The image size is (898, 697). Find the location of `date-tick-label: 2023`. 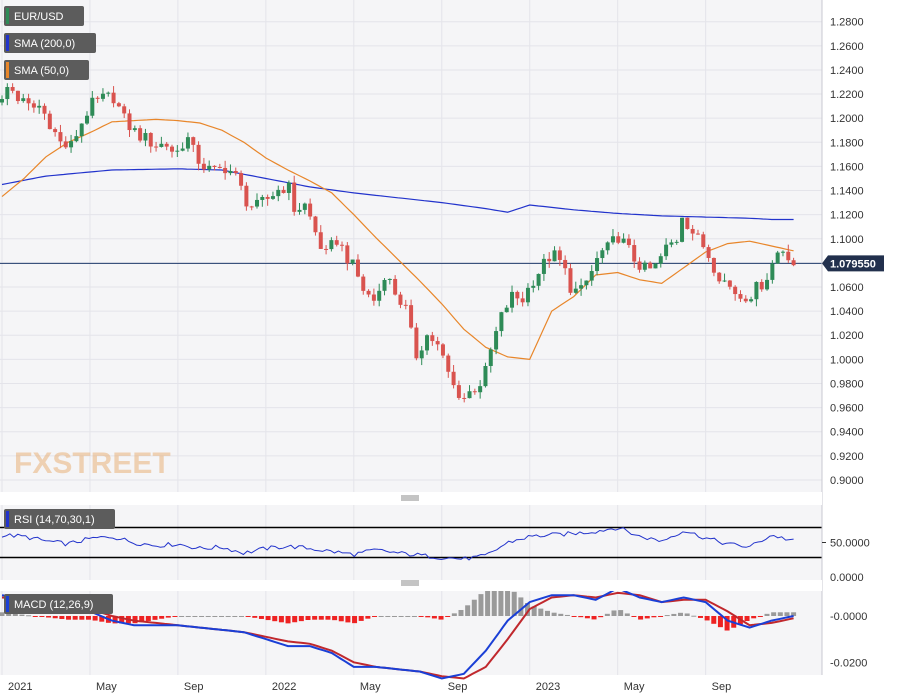

date-tick-label: 2023 is located at coordinates (548, 687).